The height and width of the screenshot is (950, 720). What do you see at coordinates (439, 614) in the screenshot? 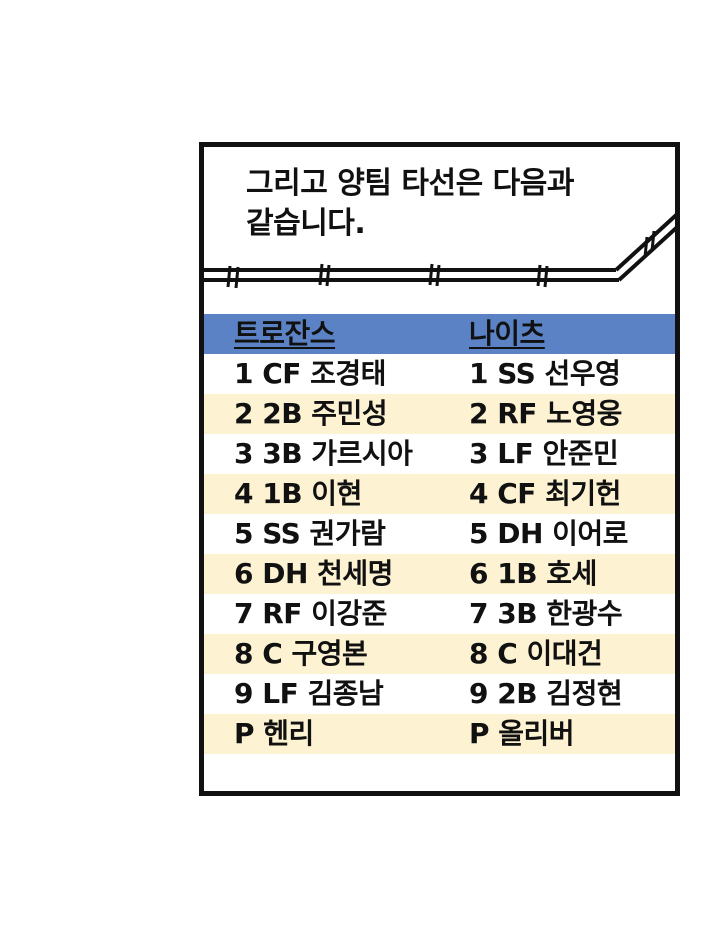
I see `lineup-row: 7 RF 이강준 7 3B 한광수` at bounding box center [439, 614].